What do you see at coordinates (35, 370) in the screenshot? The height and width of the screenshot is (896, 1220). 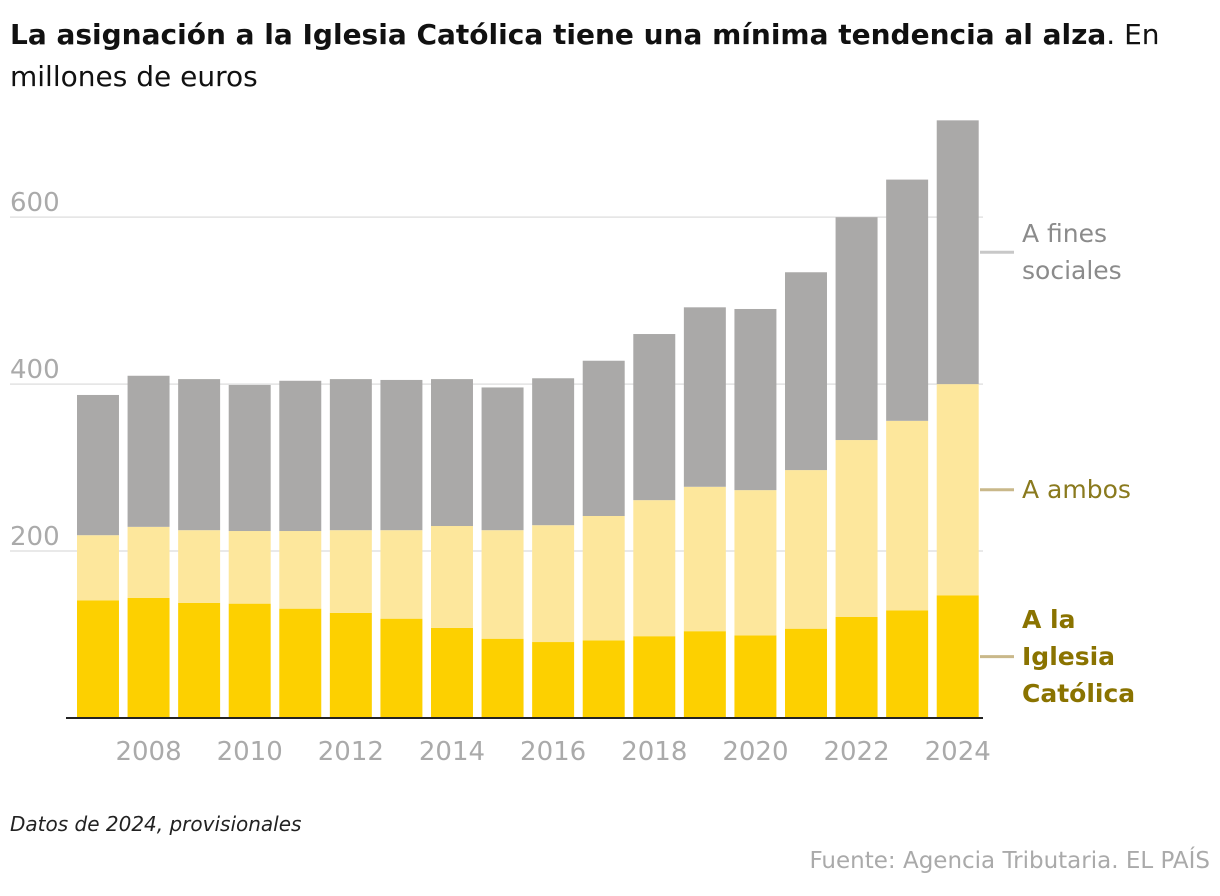 I see `y-tick-label: 400` at bounding box center [35, 370].